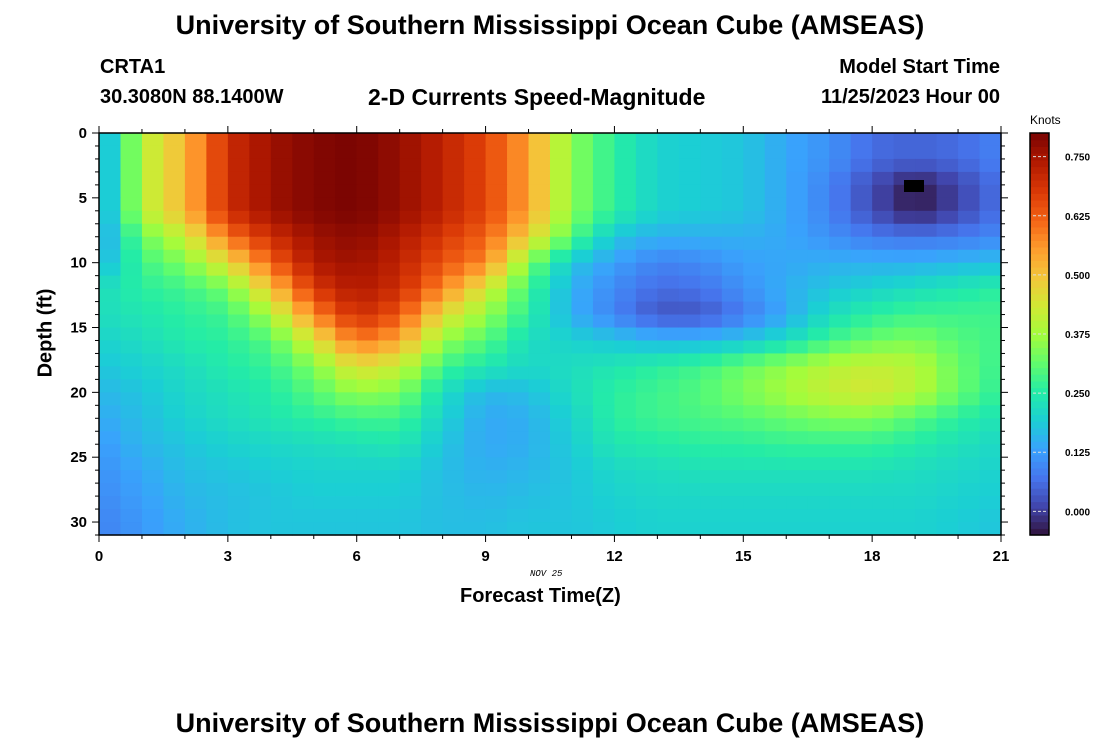  What do you see at coordinates (357, 556) in the screenshot?
I see `x-tick-label: 6` at bounding box center [357, 556].